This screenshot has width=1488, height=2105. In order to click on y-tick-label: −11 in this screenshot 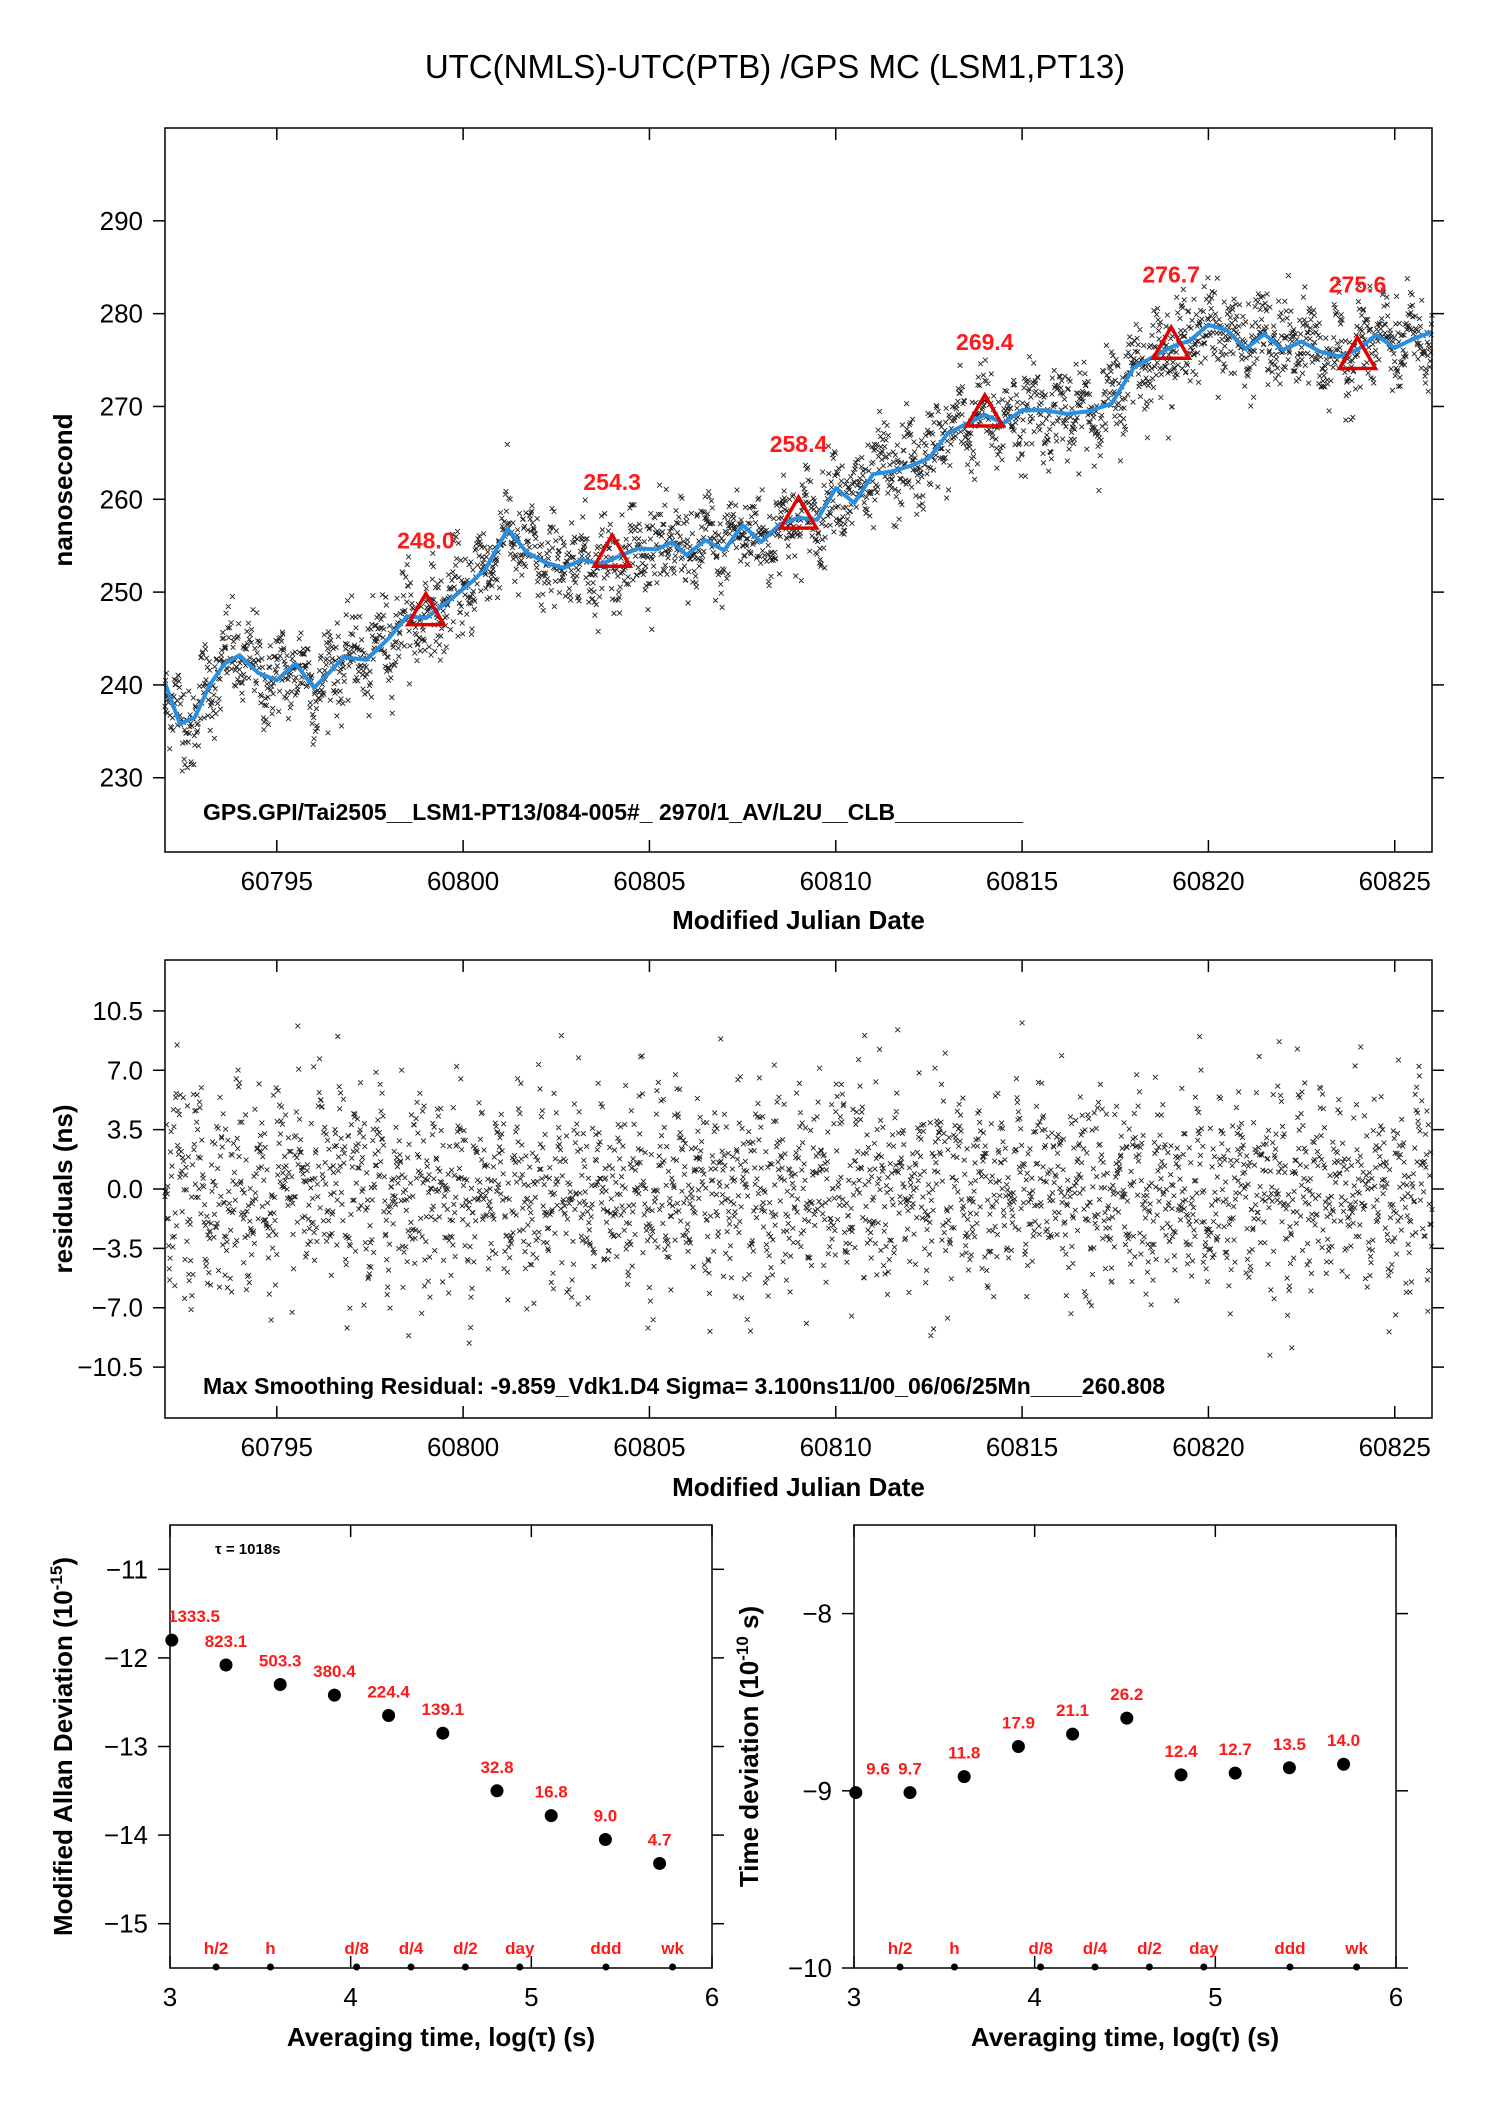, I will do `click(127, 1569)`.